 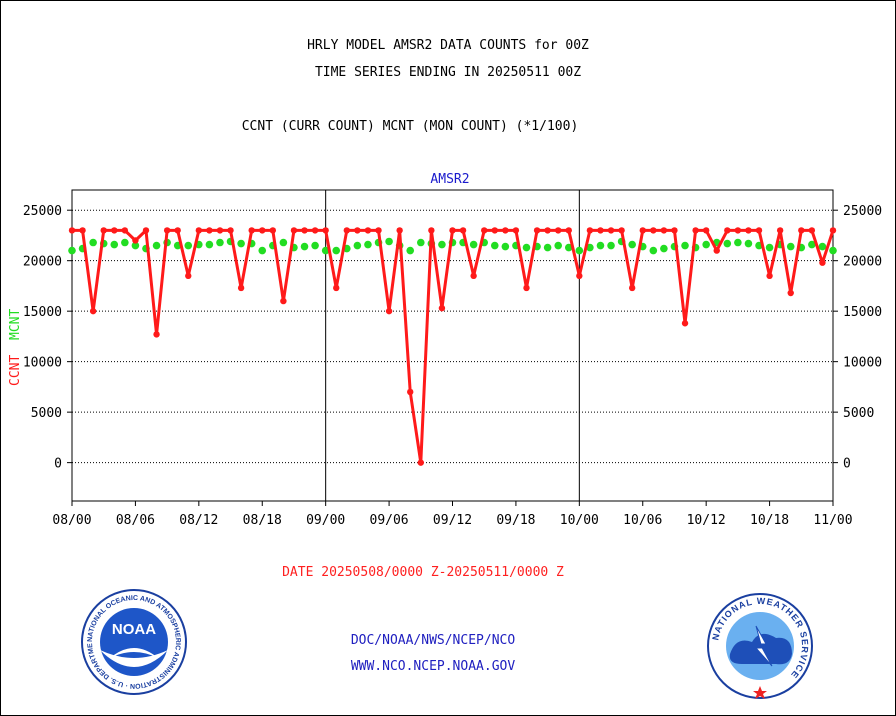 I want to click on x-tick-label: 09/18, so click(x=515, y=520).